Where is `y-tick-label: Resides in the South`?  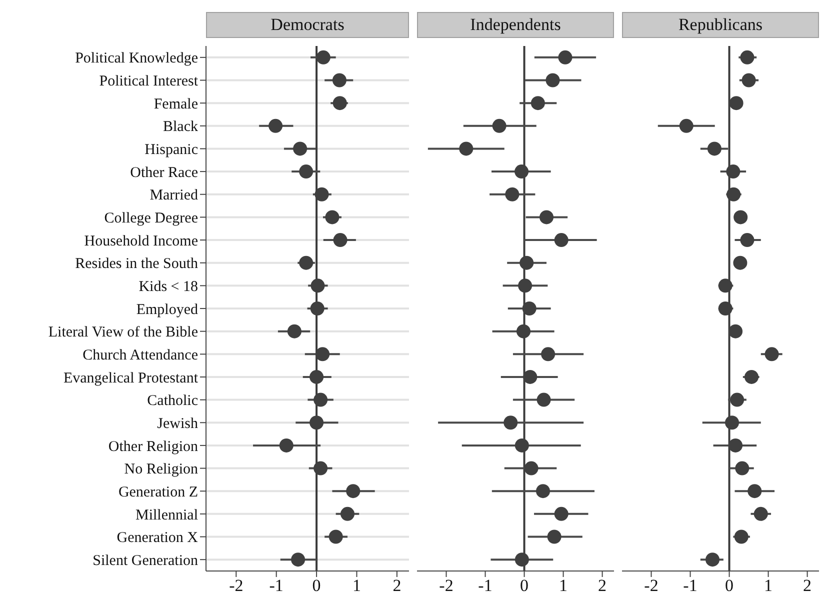 y-tick-label: Resides in the South is located at coordinates (136, 264).